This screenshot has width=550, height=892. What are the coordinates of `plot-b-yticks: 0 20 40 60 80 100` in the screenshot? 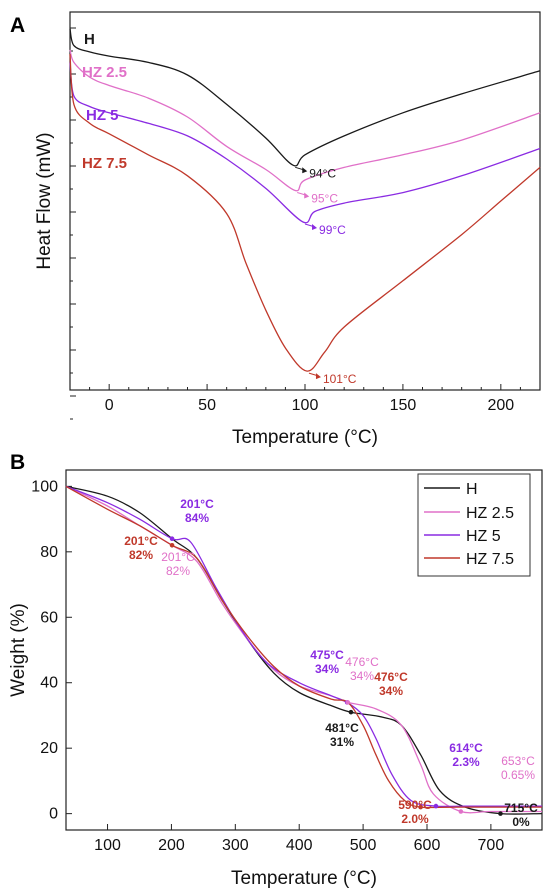 It's located at (51, 650).